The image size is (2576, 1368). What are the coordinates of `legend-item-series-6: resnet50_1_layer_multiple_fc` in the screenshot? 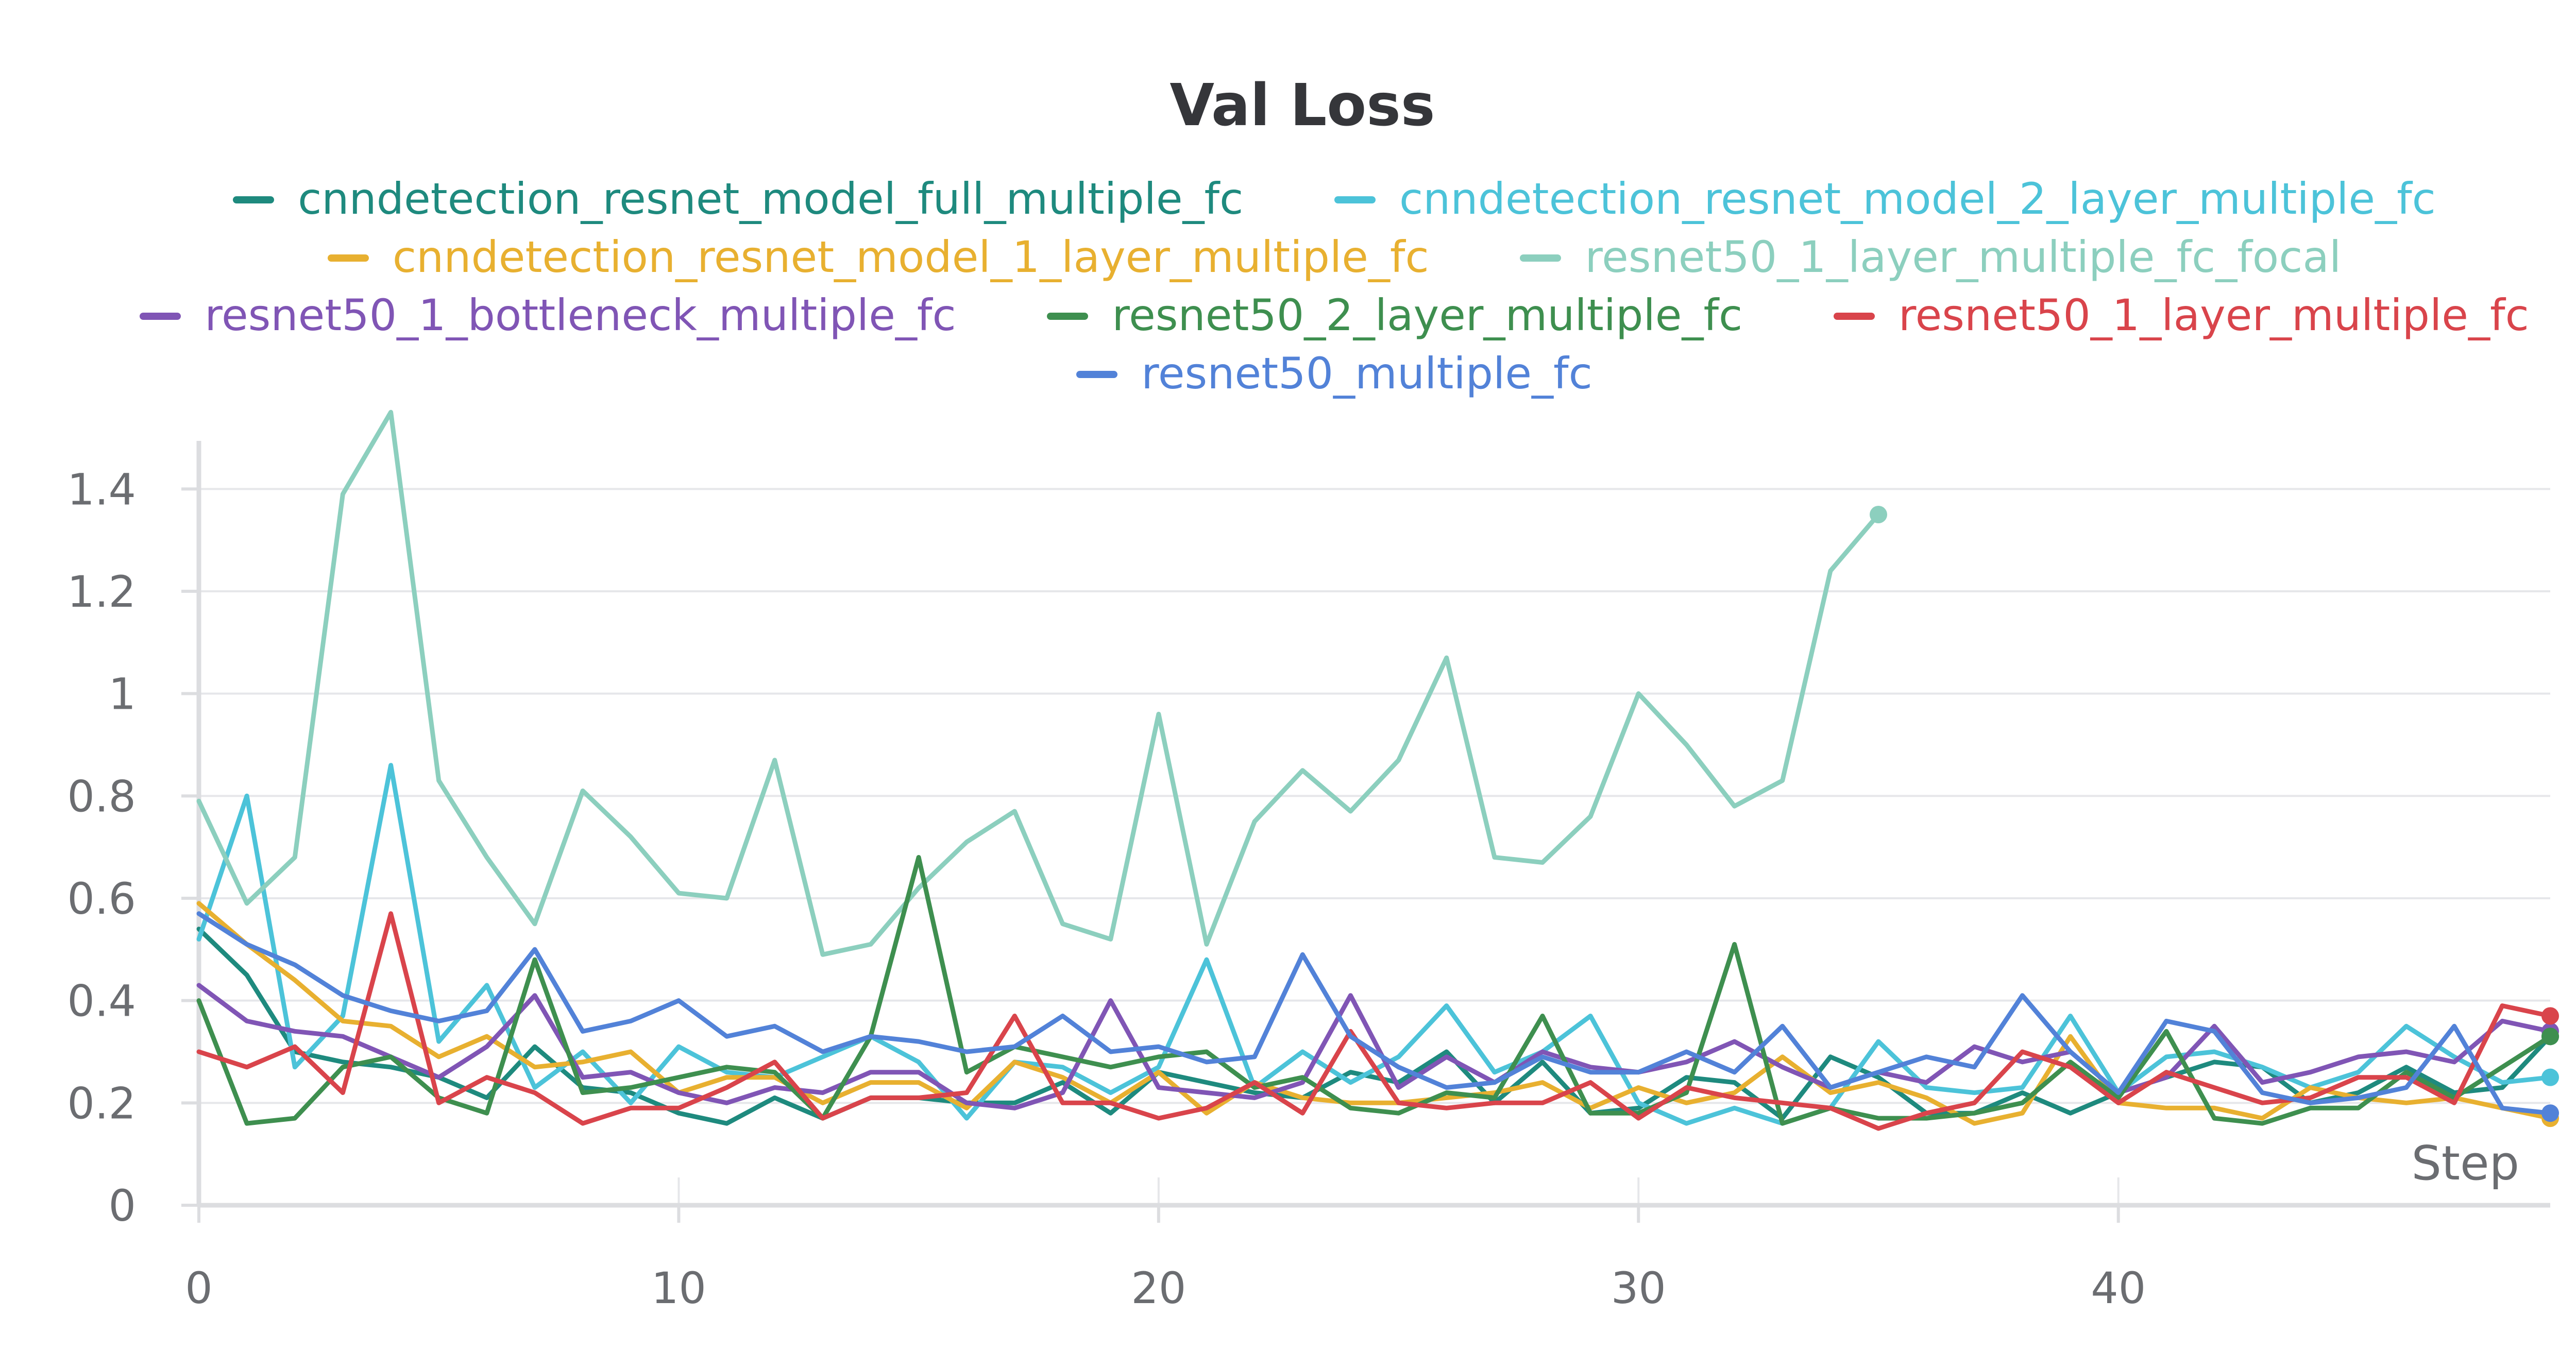 It's located at (2181, 315).